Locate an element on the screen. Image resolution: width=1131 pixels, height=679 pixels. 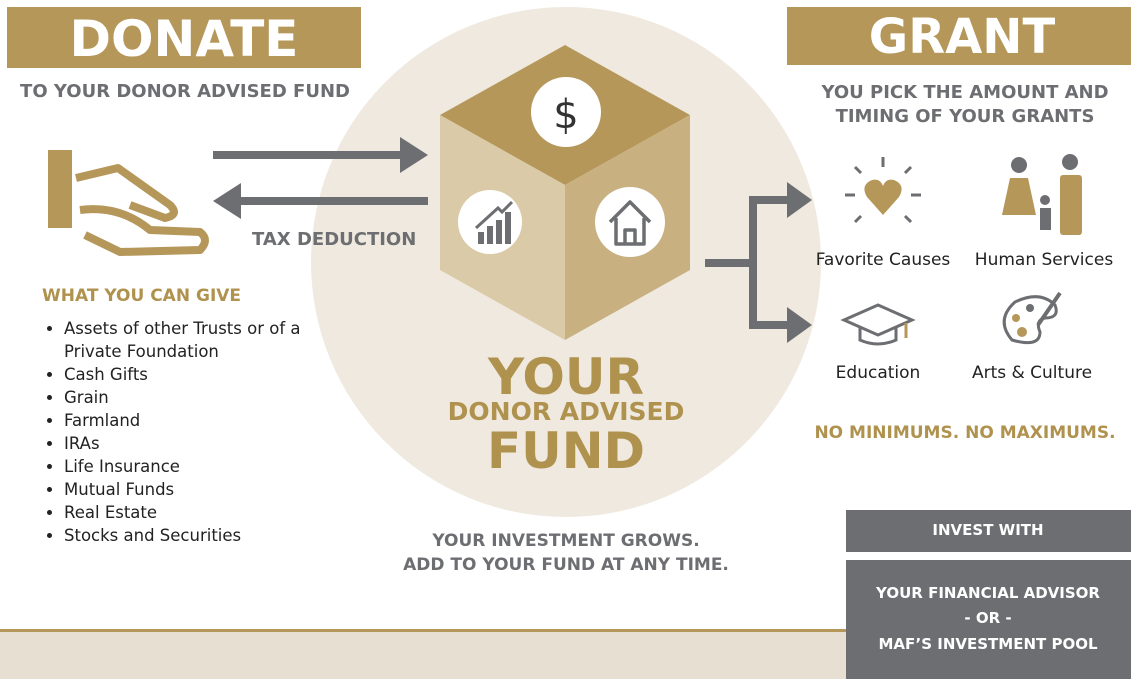
invest-heading: INVEST WITH is located at coordinates (988, 530).